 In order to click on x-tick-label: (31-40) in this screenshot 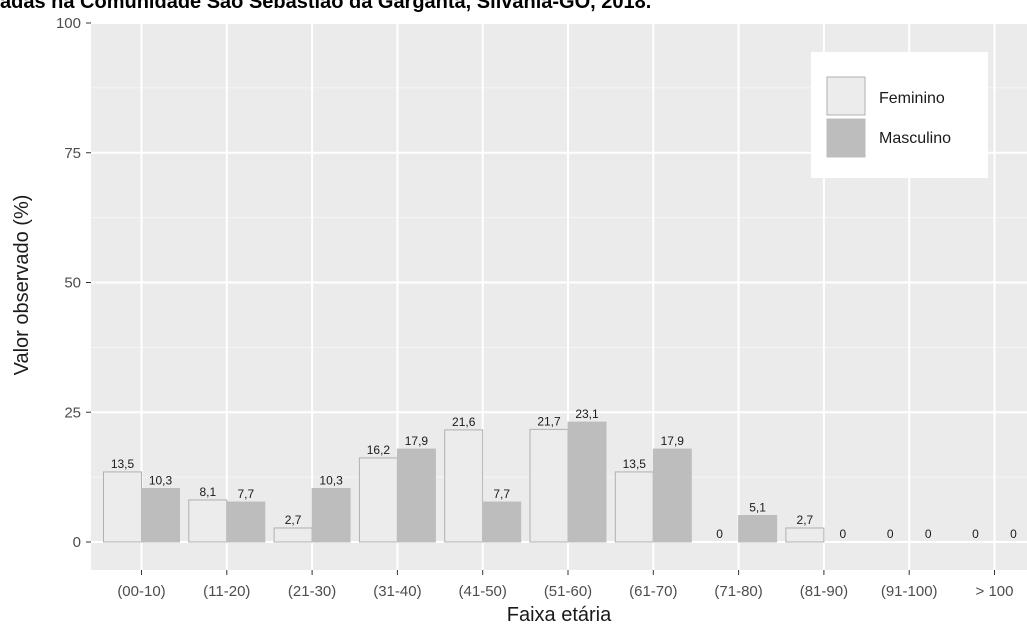, I will do `click(397, 591)`.